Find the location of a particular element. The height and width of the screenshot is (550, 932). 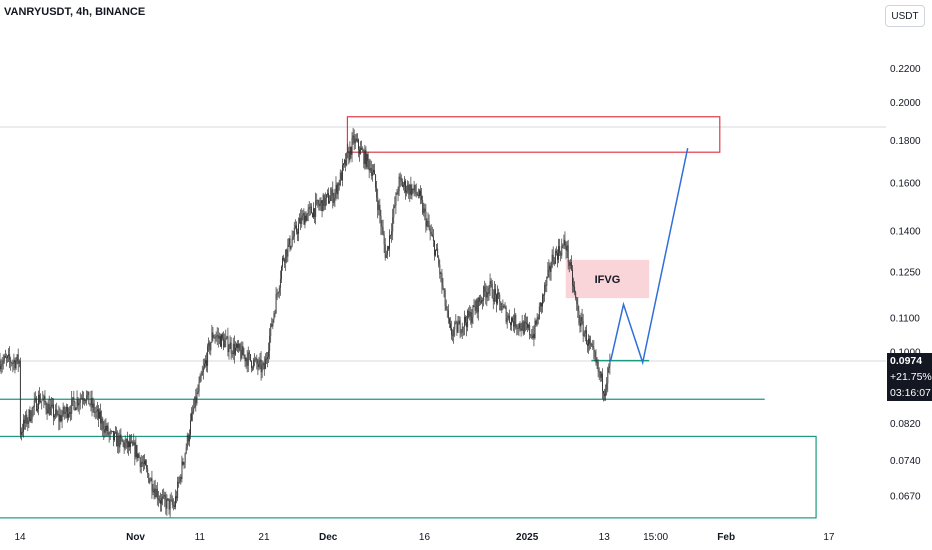

x-tick-label: 17 is located at coordinates (829, 537).